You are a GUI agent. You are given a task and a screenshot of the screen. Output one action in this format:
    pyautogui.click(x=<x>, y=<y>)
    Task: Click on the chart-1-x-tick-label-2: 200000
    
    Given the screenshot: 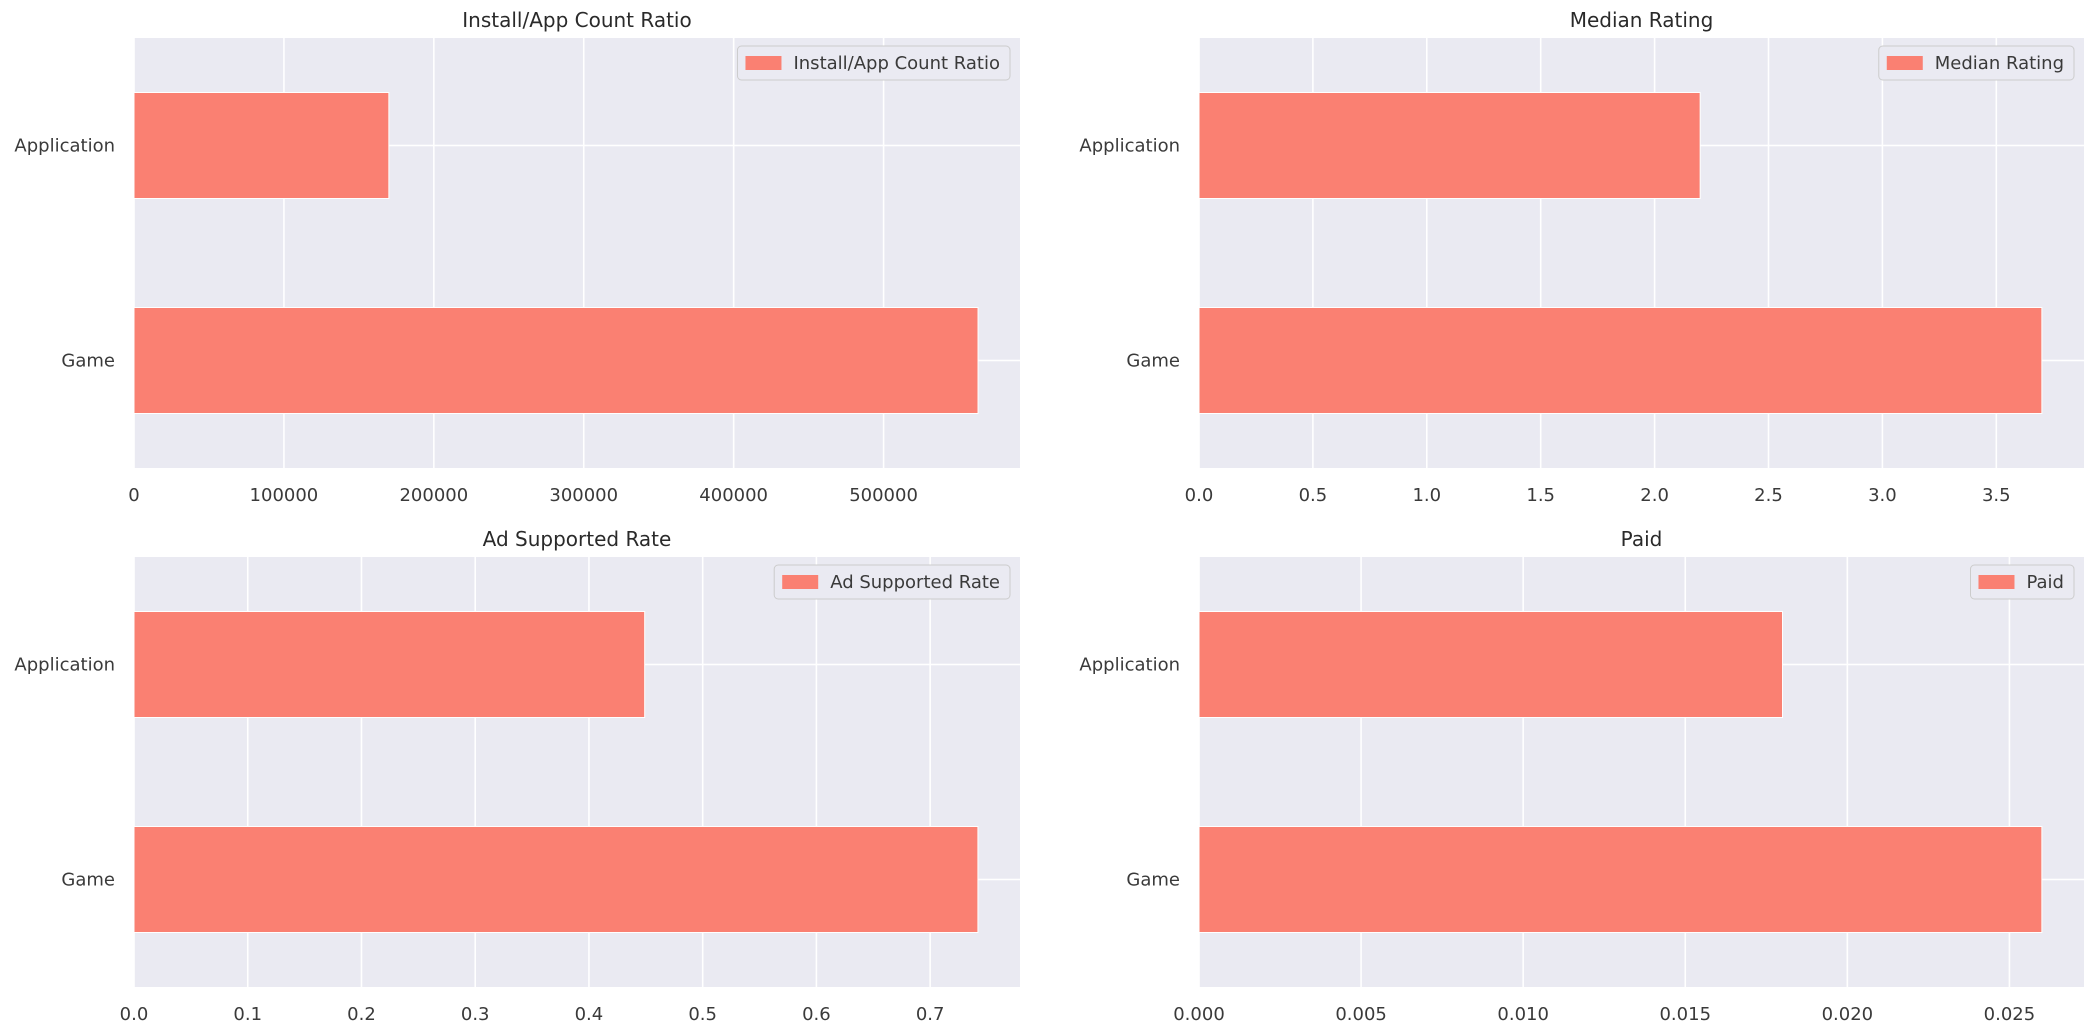 What is the action you would take?
    pyautogui.click(x=433, y=495)
    